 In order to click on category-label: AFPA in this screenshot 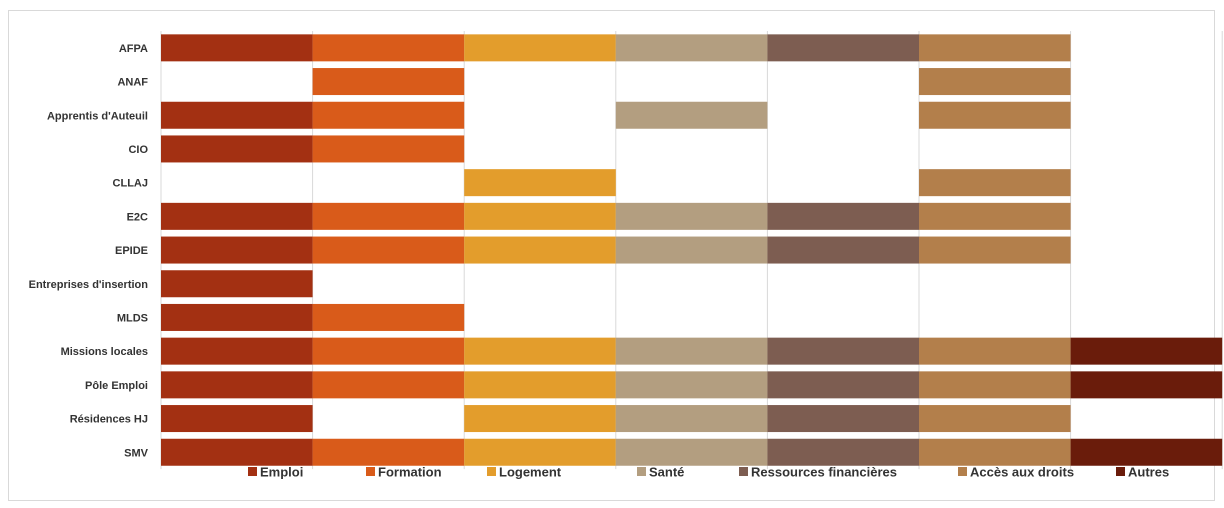, I will do `click(133, 49)`.